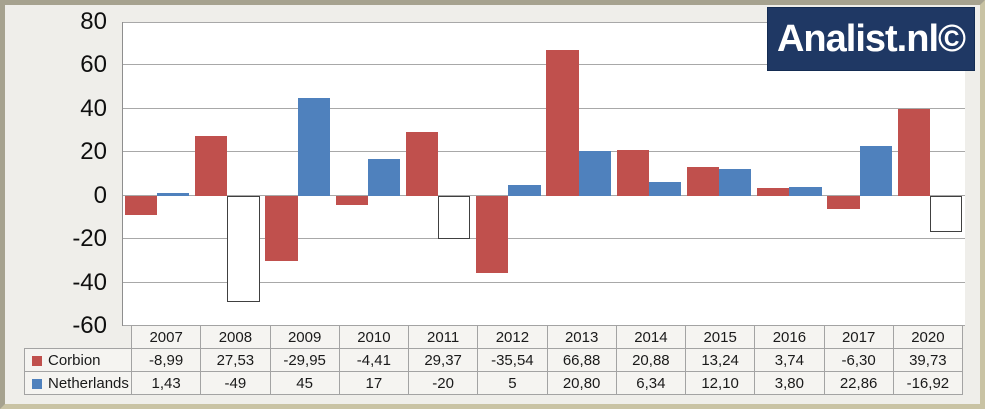 The width and height of the screenshot is (985, 409). What do you see at coordinates (651, 383) in the screenshot?
I see `netherlands-value-2014: 6,34` at bounding box center [651, 383].